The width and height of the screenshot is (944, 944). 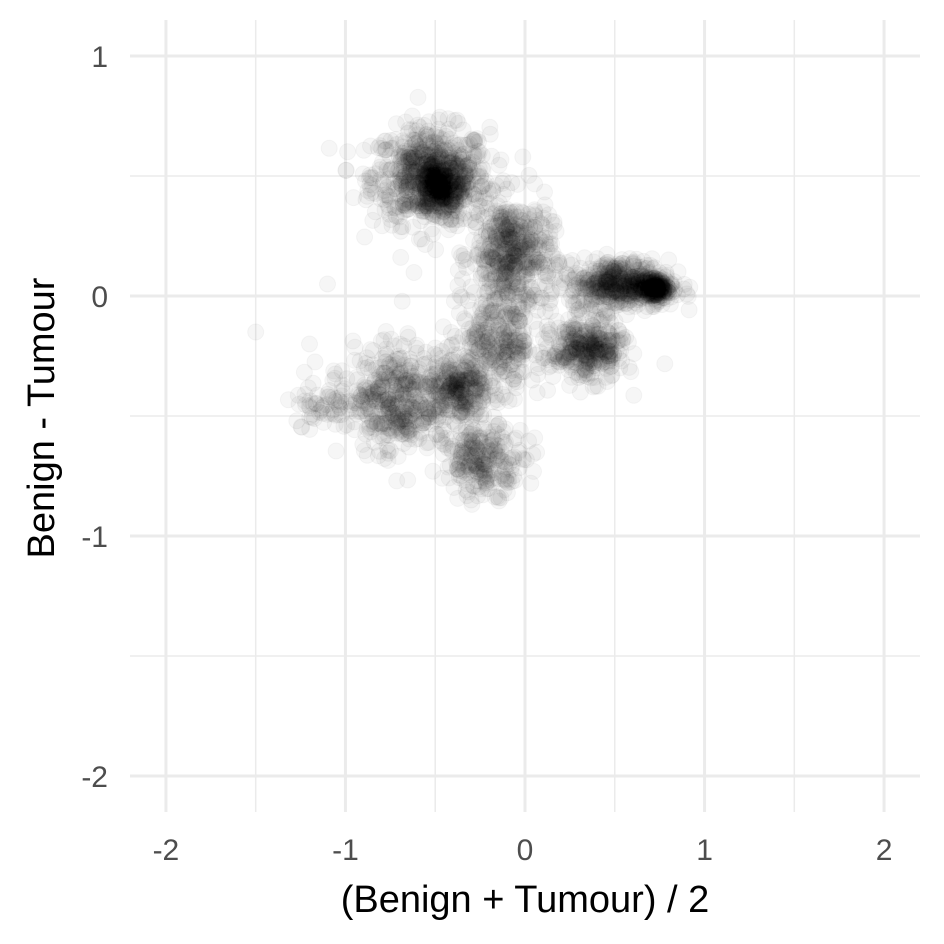 I want to click on y-tick-label: -1, so click(x=94, y=537).